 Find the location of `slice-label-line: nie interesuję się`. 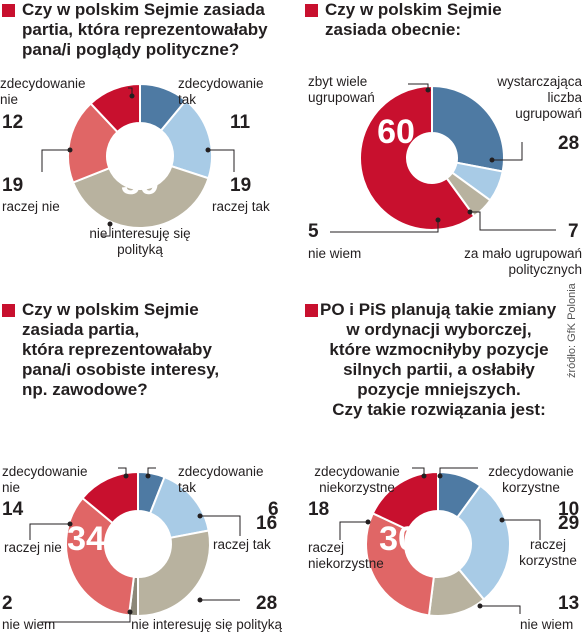

slice-label-line: nie interesuję się is located at coordinates (140, 233).